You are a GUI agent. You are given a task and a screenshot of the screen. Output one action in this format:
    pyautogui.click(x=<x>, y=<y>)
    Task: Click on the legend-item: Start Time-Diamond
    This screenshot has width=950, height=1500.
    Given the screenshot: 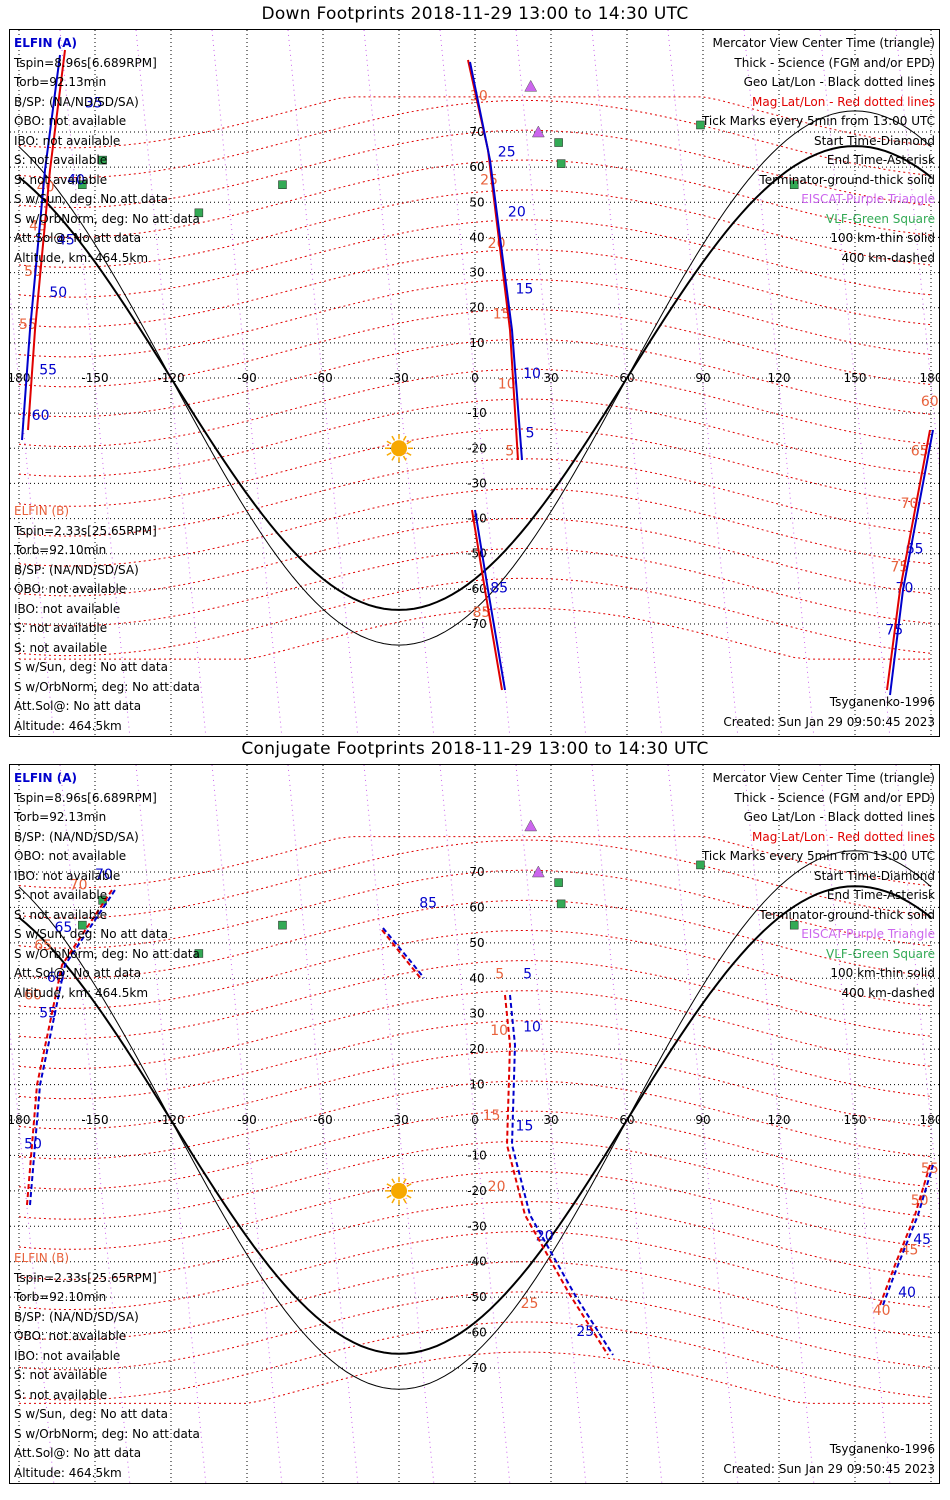 What is the action you would take?
    pyautogui.click(x=874, y=875)
    